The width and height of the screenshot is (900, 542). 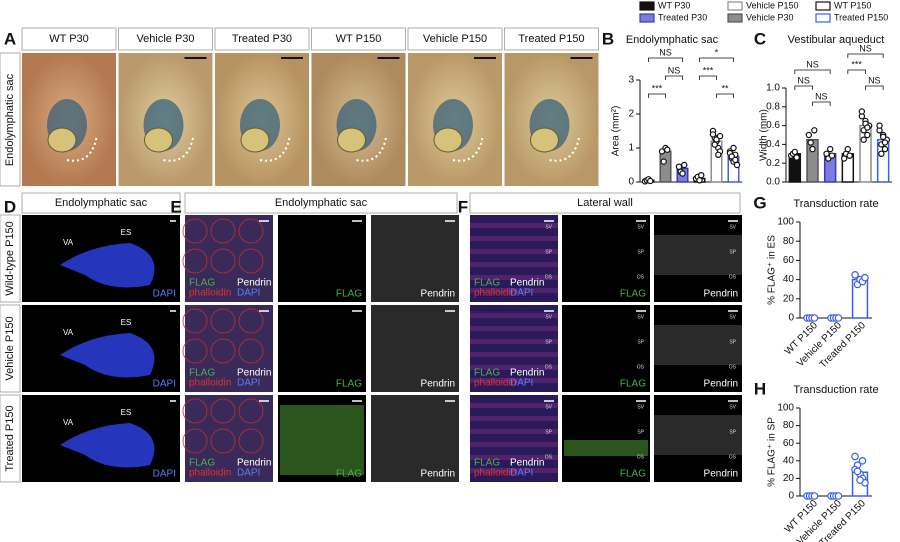 I want to click on flag-signal, so click(x=322, y=440).